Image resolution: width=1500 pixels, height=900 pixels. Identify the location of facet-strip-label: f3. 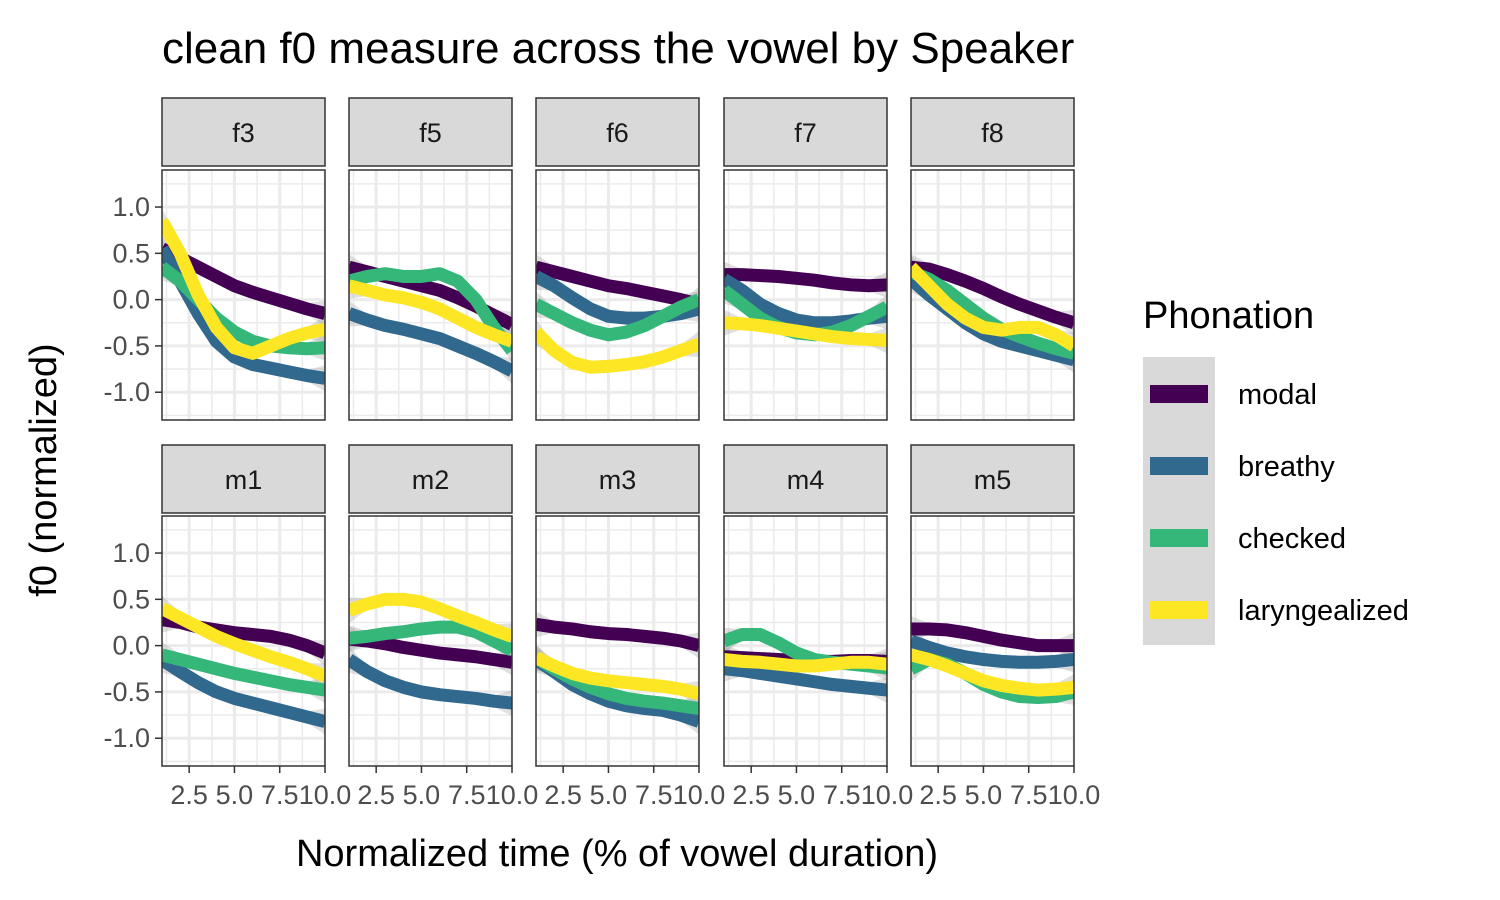
(243, 133).